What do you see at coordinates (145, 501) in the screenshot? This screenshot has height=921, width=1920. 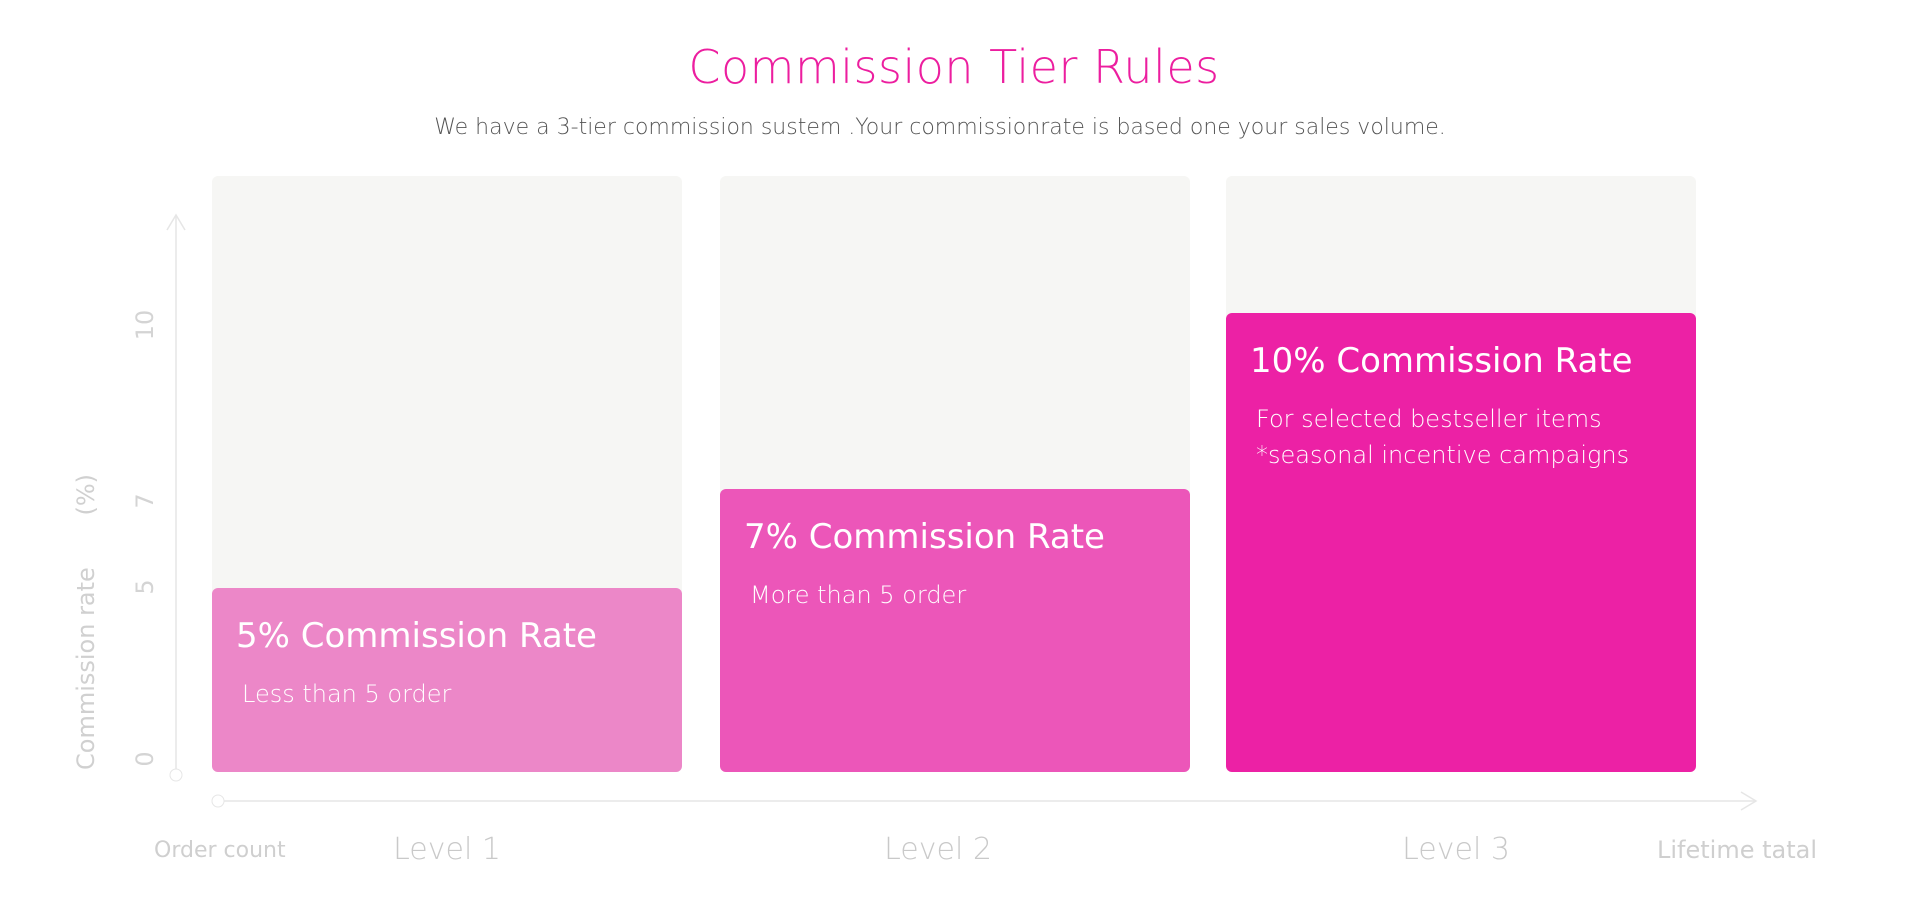 I see `y-tick-label: 7` at bounding box center [145, 501].